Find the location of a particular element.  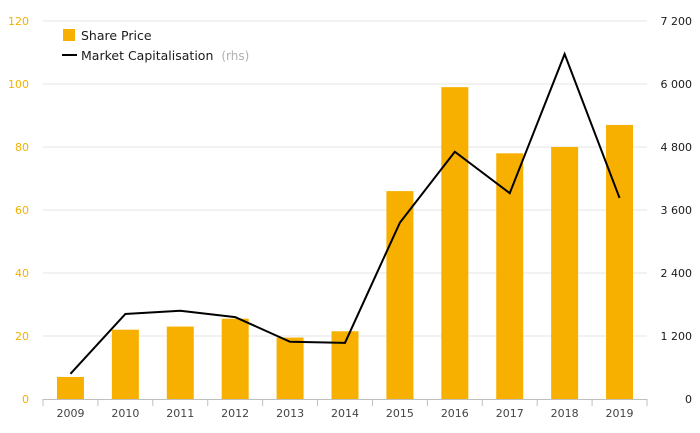

x-tick-label-2019: 2019 is located at coordinates (620, 413).